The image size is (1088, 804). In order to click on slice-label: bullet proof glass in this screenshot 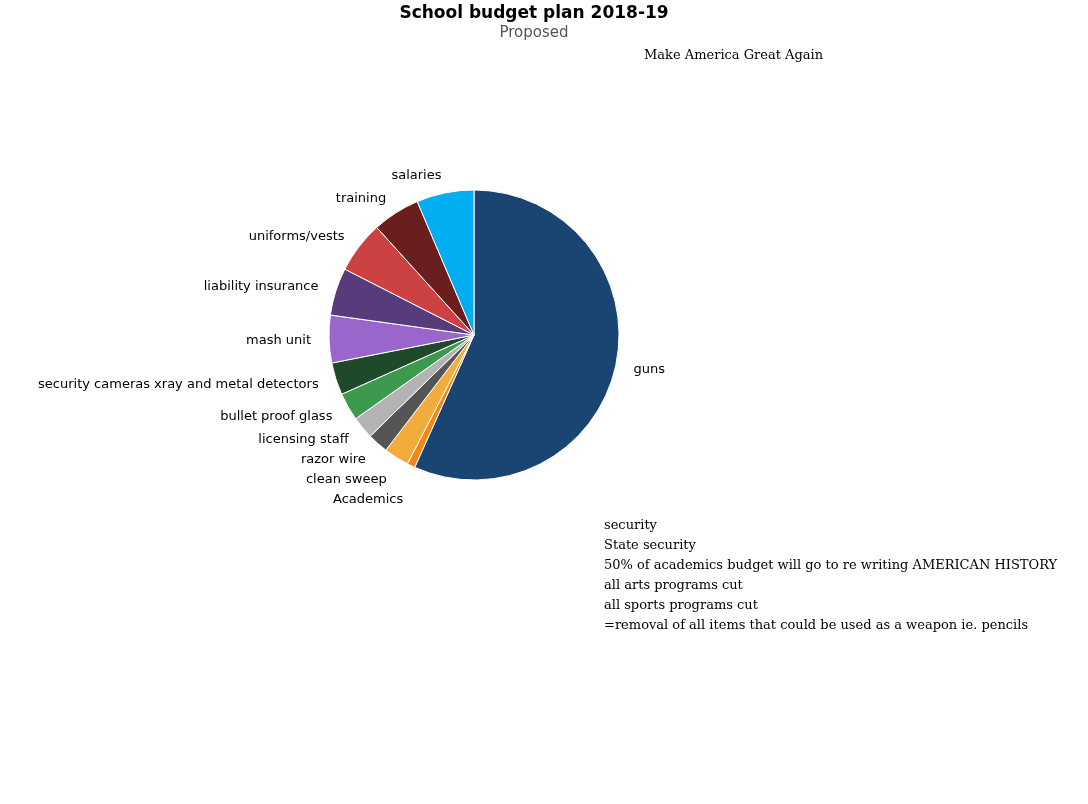, I will do `click(276, 415)`.